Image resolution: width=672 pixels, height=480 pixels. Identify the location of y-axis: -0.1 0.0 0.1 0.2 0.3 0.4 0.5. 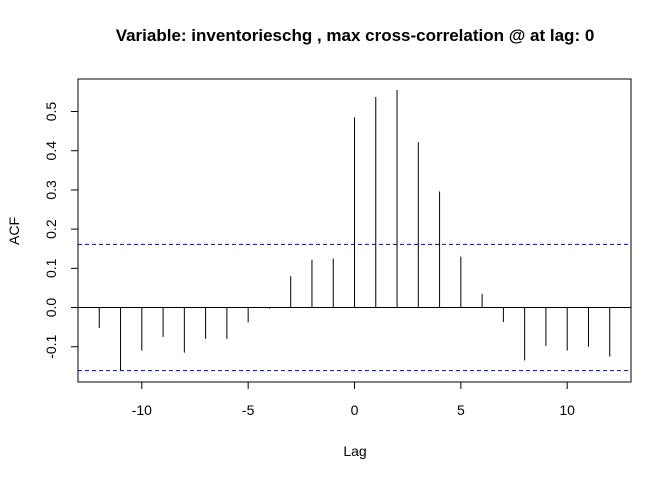
(61, 230).